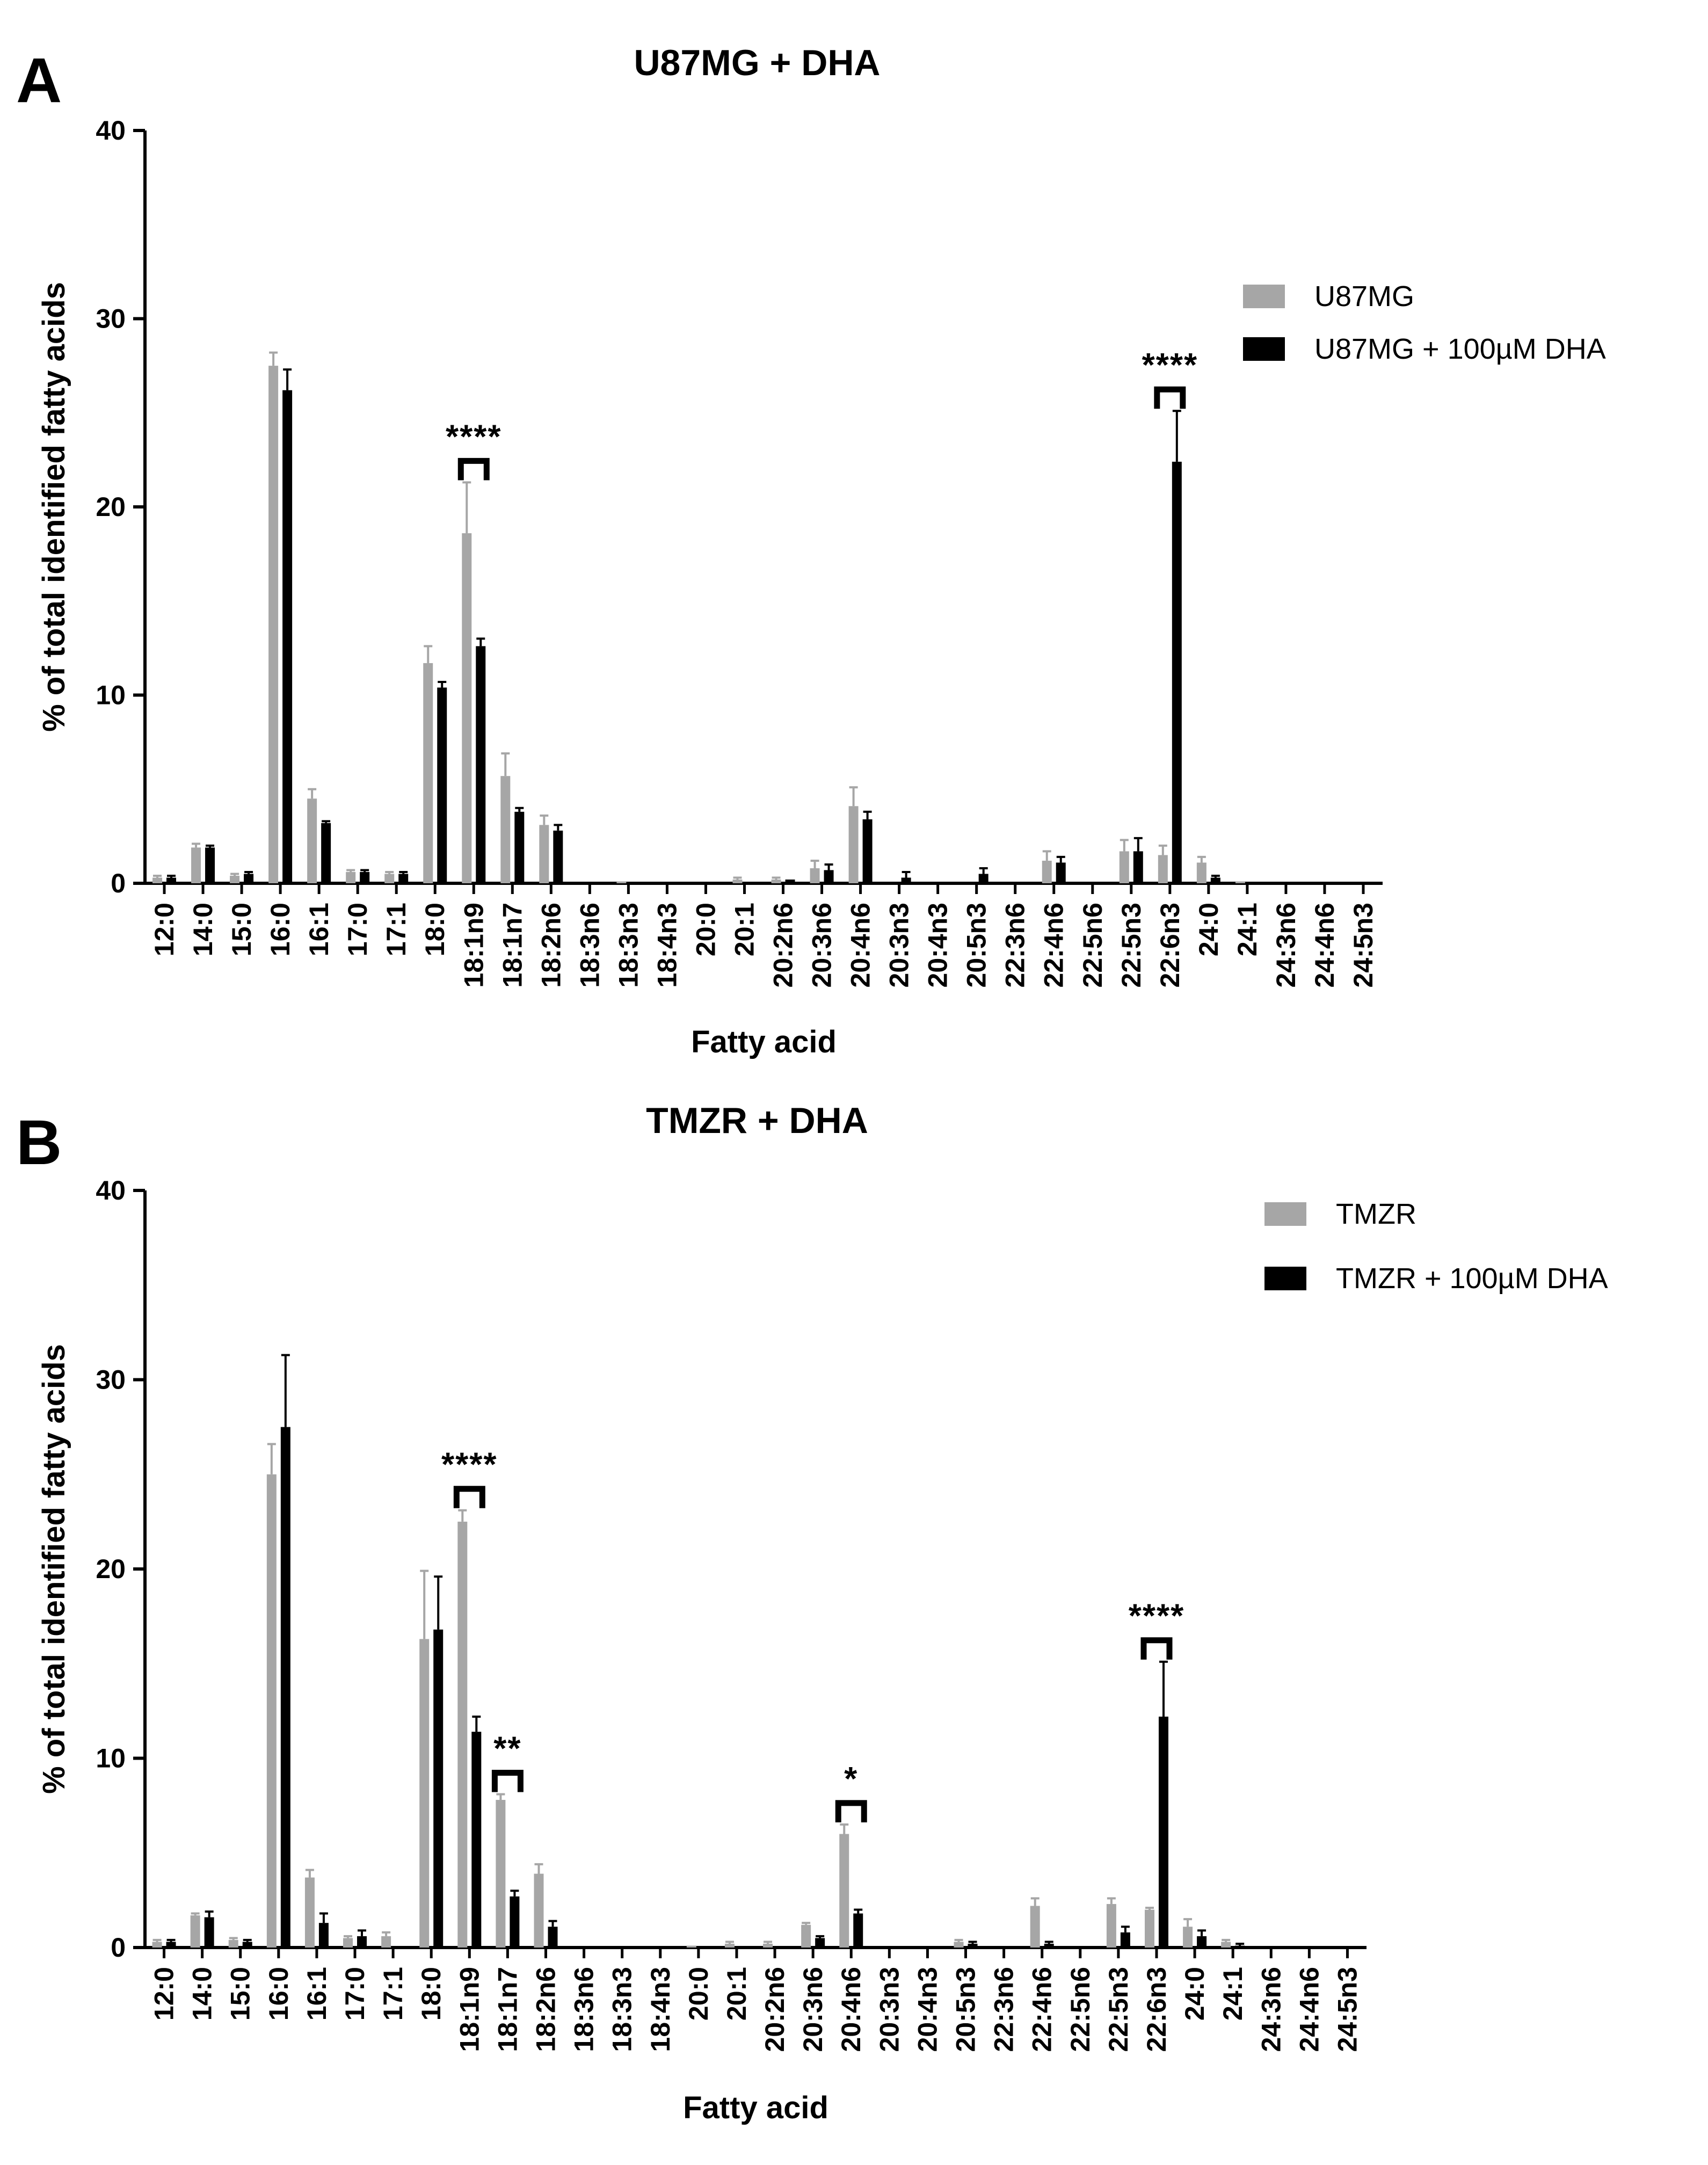  What do you see at coordinates (551, 945) in the screenshot?
I see `x-tick-label: 18:2n6` at bounding box center [551, 945].